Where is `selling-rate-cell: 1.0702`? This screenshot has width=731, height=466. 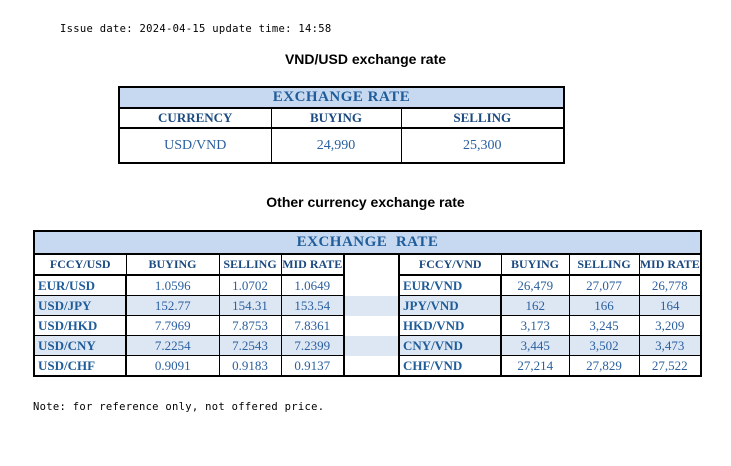
selling-rate-cell: 1.0702 is located at coordinates (250, 285).